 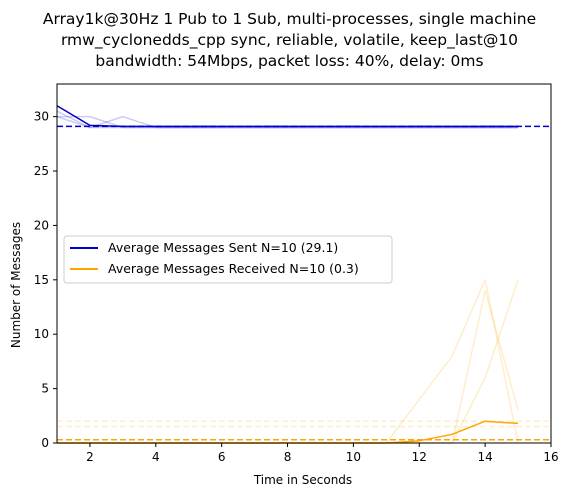 What do you see at coordinates (45, 389) in the screenshot?
I see `y-tick-label-5: 5` at bounding box center [45, 389].